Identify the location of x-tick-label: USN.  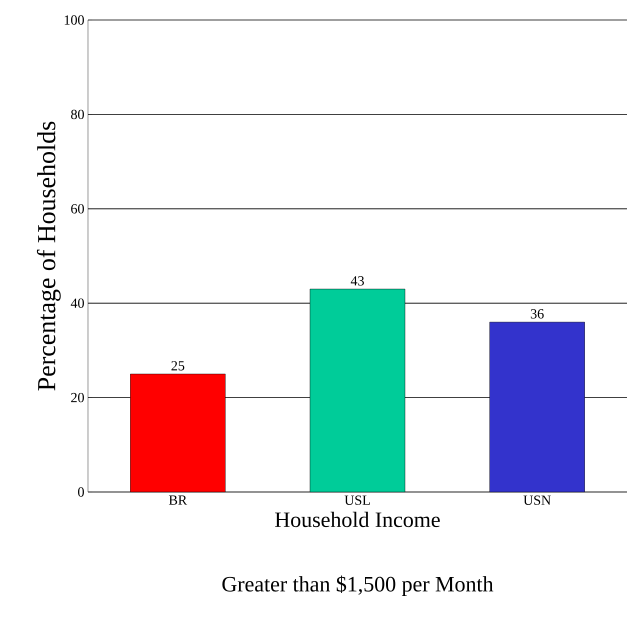
(537, 500).